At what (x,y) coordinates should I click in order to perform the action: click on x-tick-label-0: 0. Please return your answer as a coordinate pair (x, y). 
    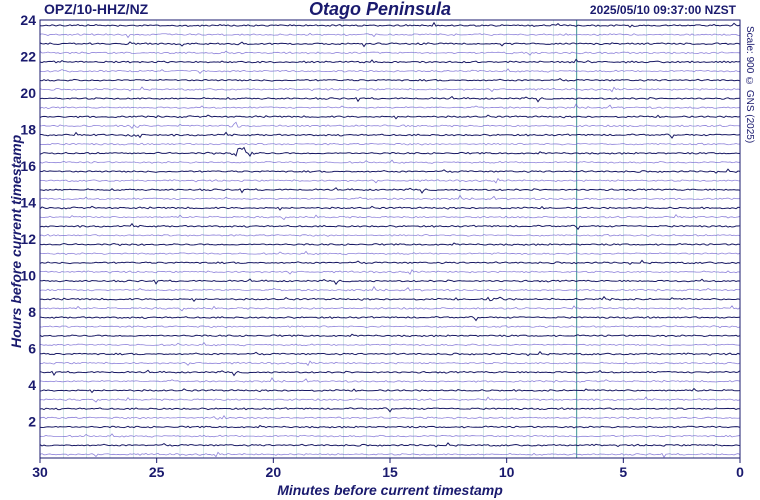
    Looking at the image, I should click on (740, 472).